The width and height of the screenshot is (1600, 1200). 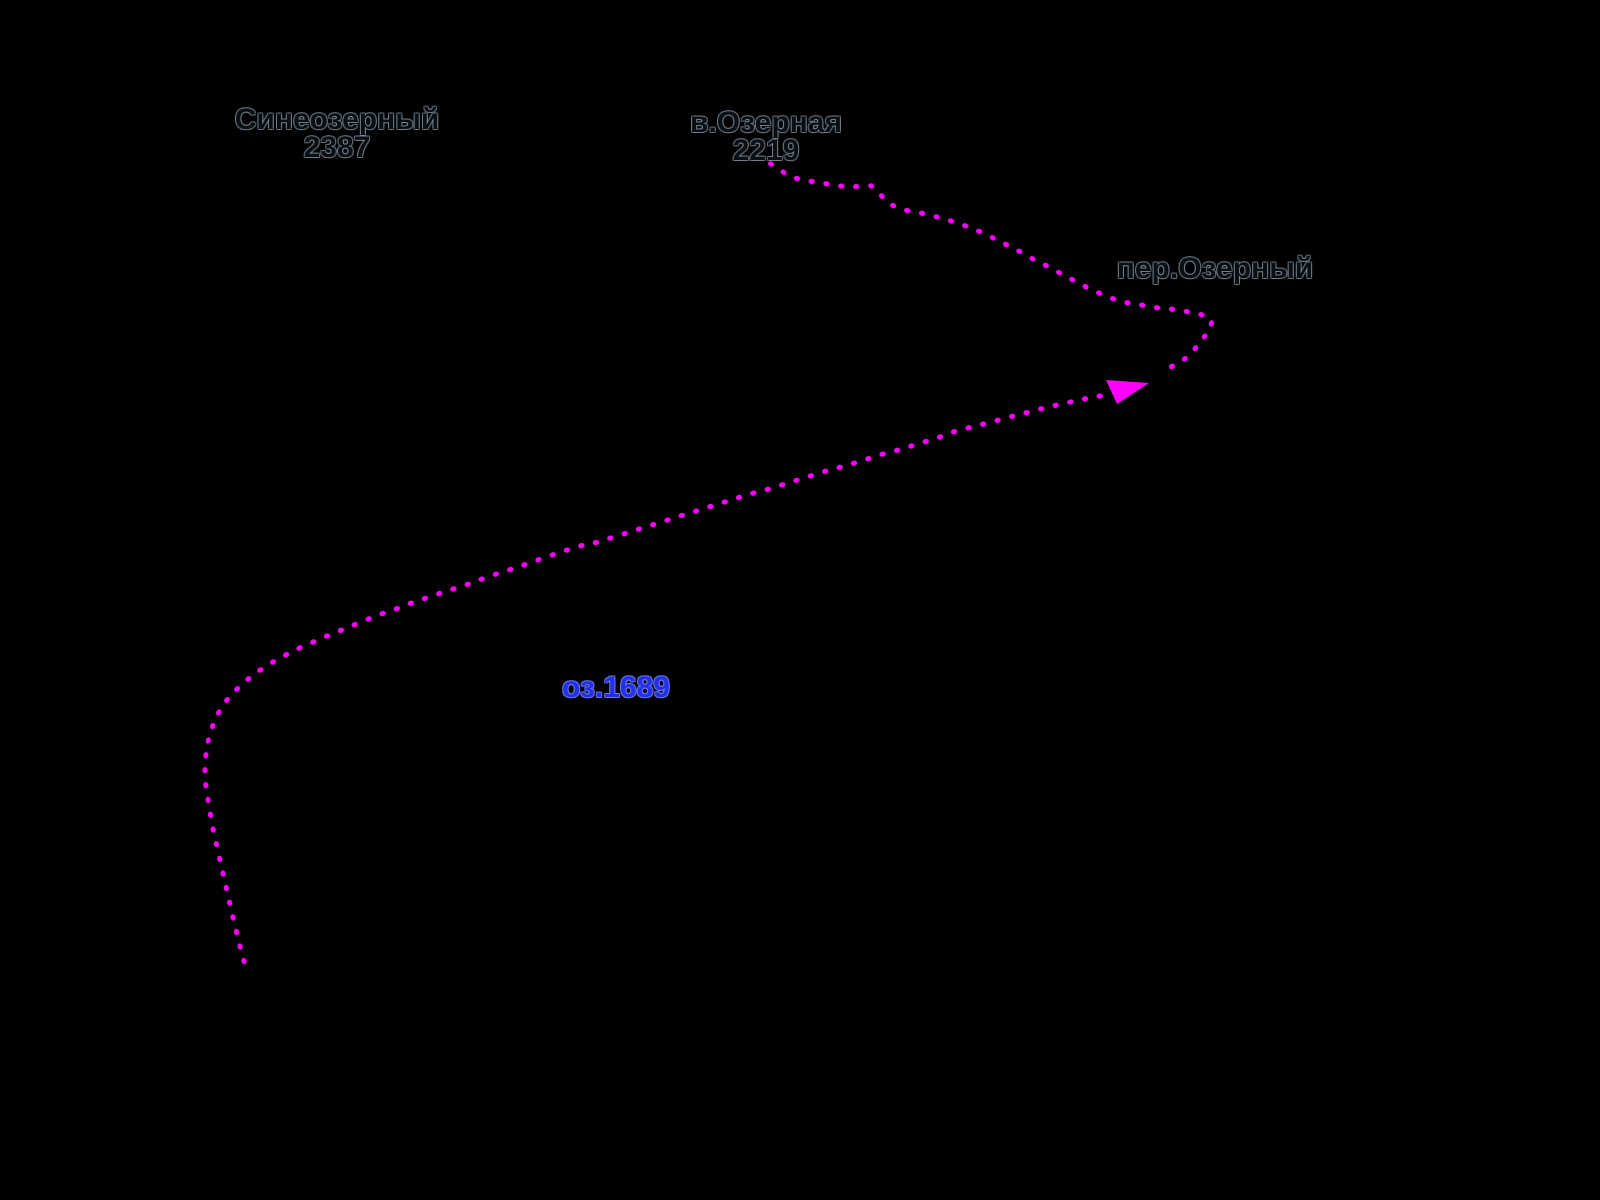 I want to click on pass-ozerny-name: пер.Озерный, so click(x=1215, y=268).